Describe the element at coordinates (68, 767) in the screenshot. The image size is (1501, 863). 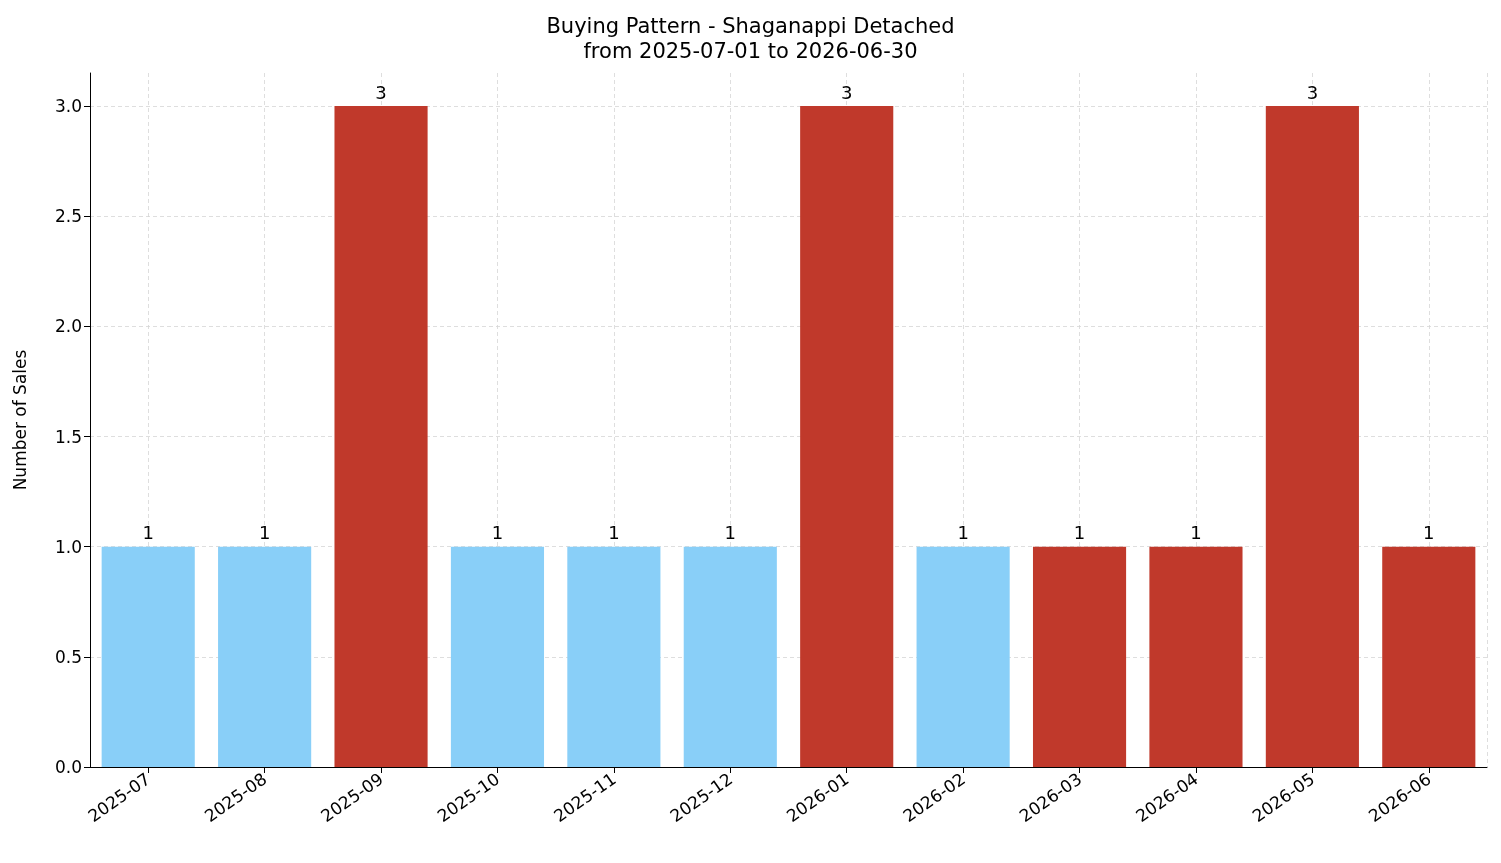
I see `y-tick-label: 0.0` at that location.